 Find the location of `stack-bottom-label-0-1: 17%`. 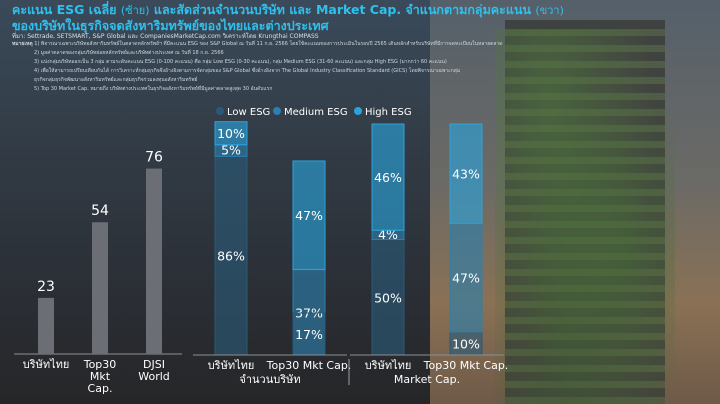

stack-bottom-label-0-1: 17% is located at coordinates (309, 334).